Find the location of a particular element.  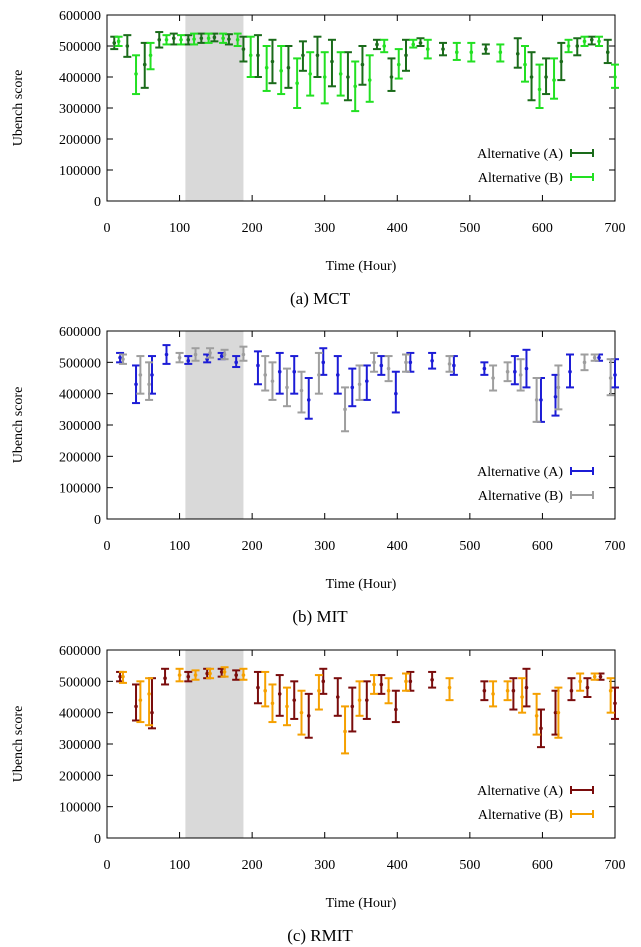

series-a is located at coordinates (367, 383).